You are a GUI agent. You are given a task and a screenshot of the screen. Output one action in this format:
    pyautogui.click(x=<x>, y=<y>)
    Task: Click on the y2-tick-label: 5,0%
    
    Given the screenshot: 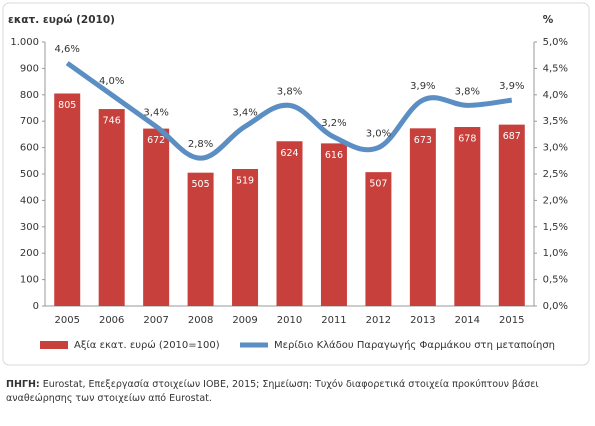 What is the action you would take?
    pyautogui.click(x=555, y=42)
    